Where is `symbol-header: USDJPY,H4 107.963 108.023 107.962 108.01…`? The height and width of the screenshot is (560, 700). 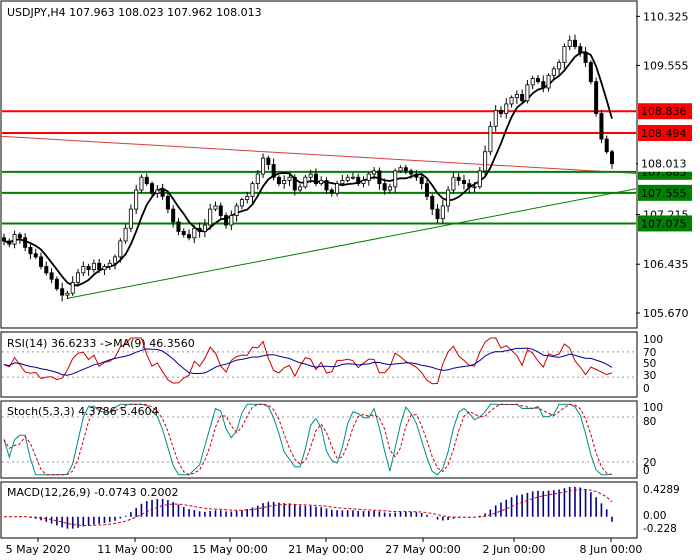
symbol-header: USDJPY,H4 107.963 108.023 107.962 108.01… is located at coordinates (134, 12).